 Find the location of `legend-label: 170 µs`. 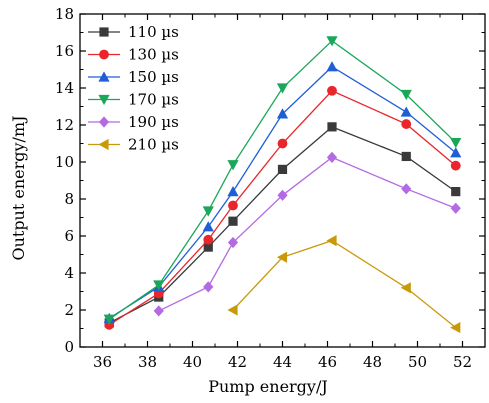

legend-label: 170 µs is located at coordinates (153, 100).